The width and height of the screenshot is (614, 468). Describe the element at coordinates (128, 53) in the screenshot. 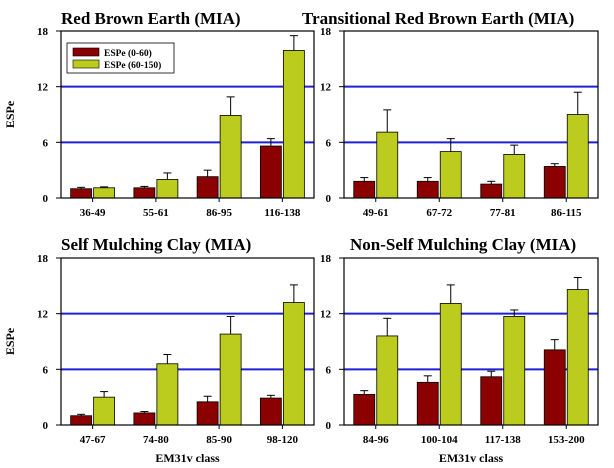

I see `legend-label-1: ESPe (0-60)` at that location.